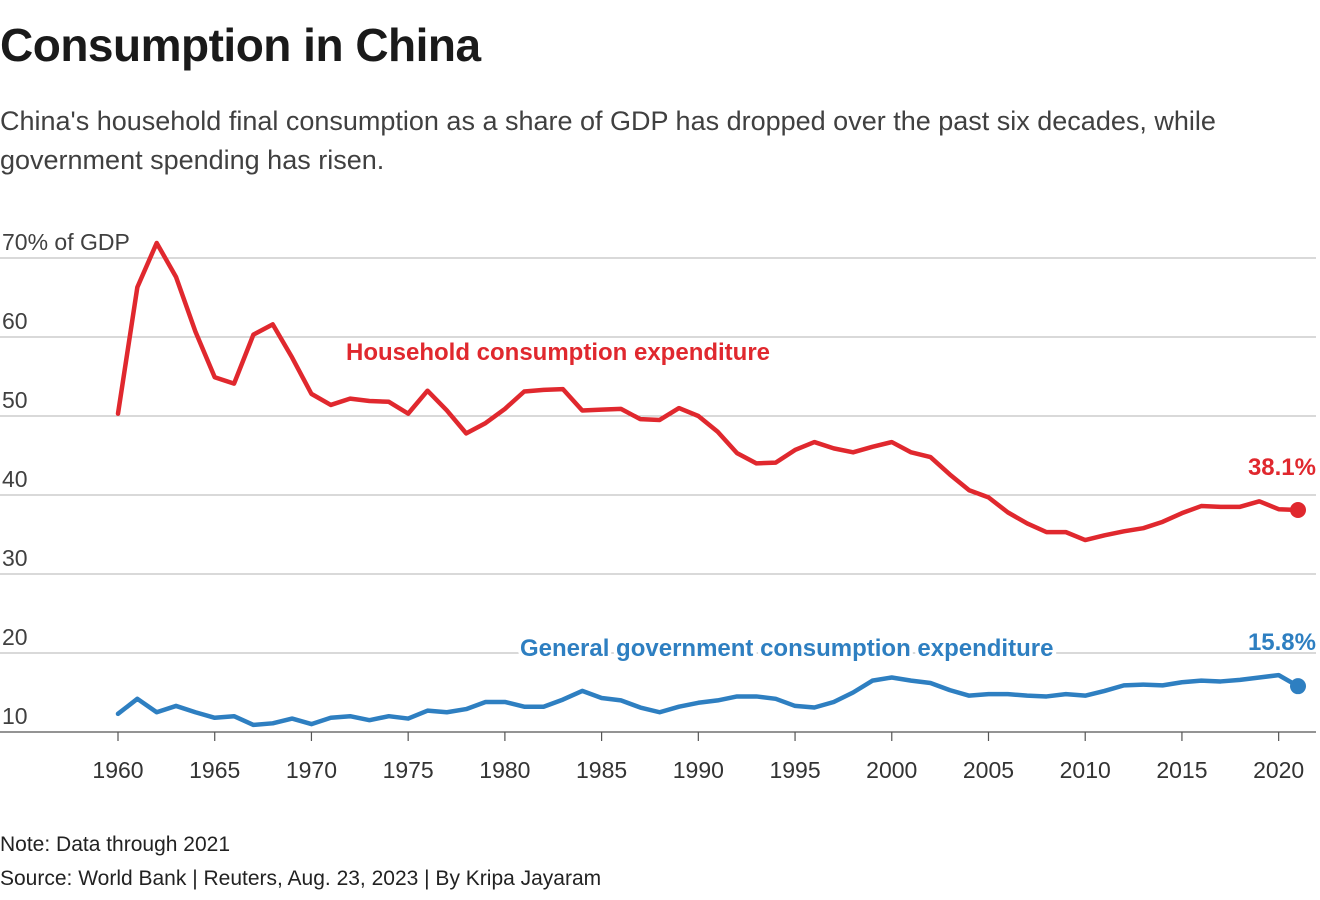  I want to click on government-end-value-label: 15.8%, so click(1282, 642).